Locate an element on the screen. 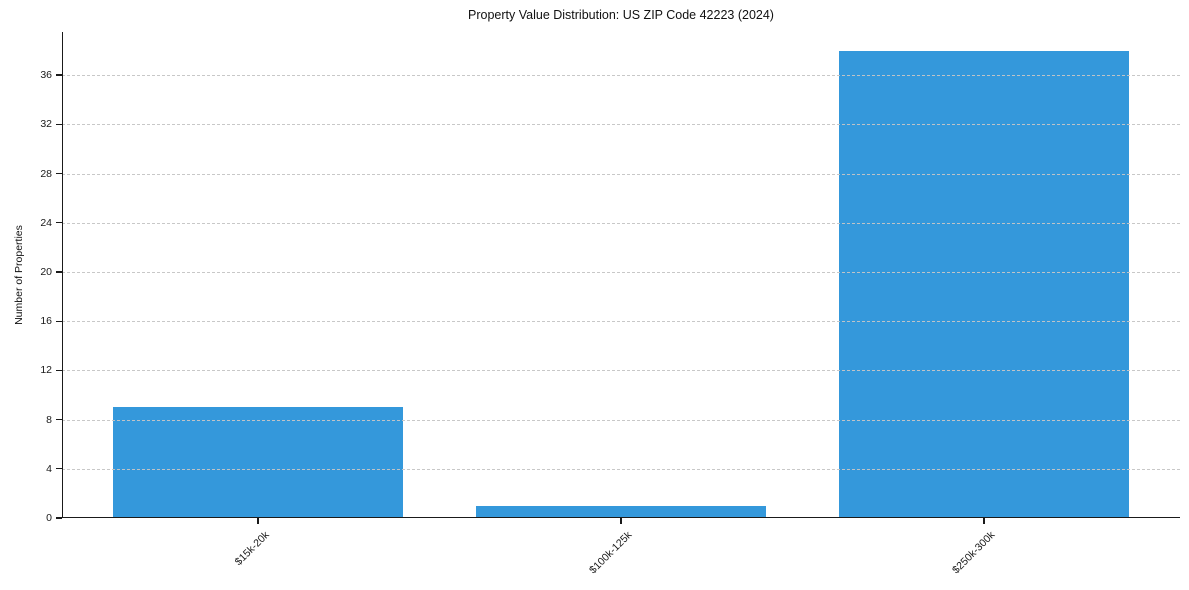 The height and width of the screenshot is (590, 1189). y-tick-label: 36 is located at coordinates (46, 75).